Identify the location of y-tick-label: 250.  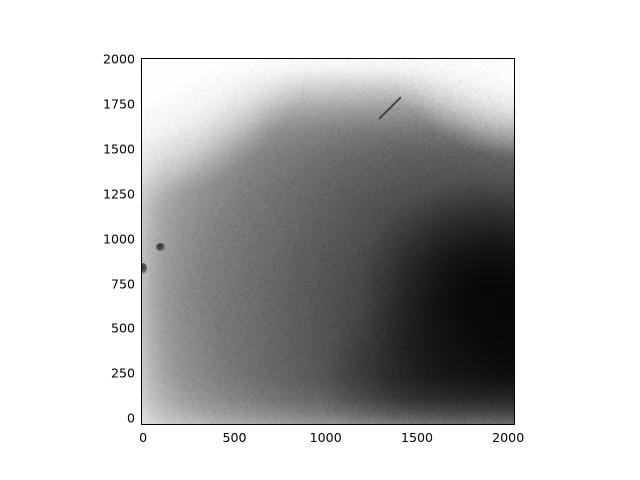
(122, 373).